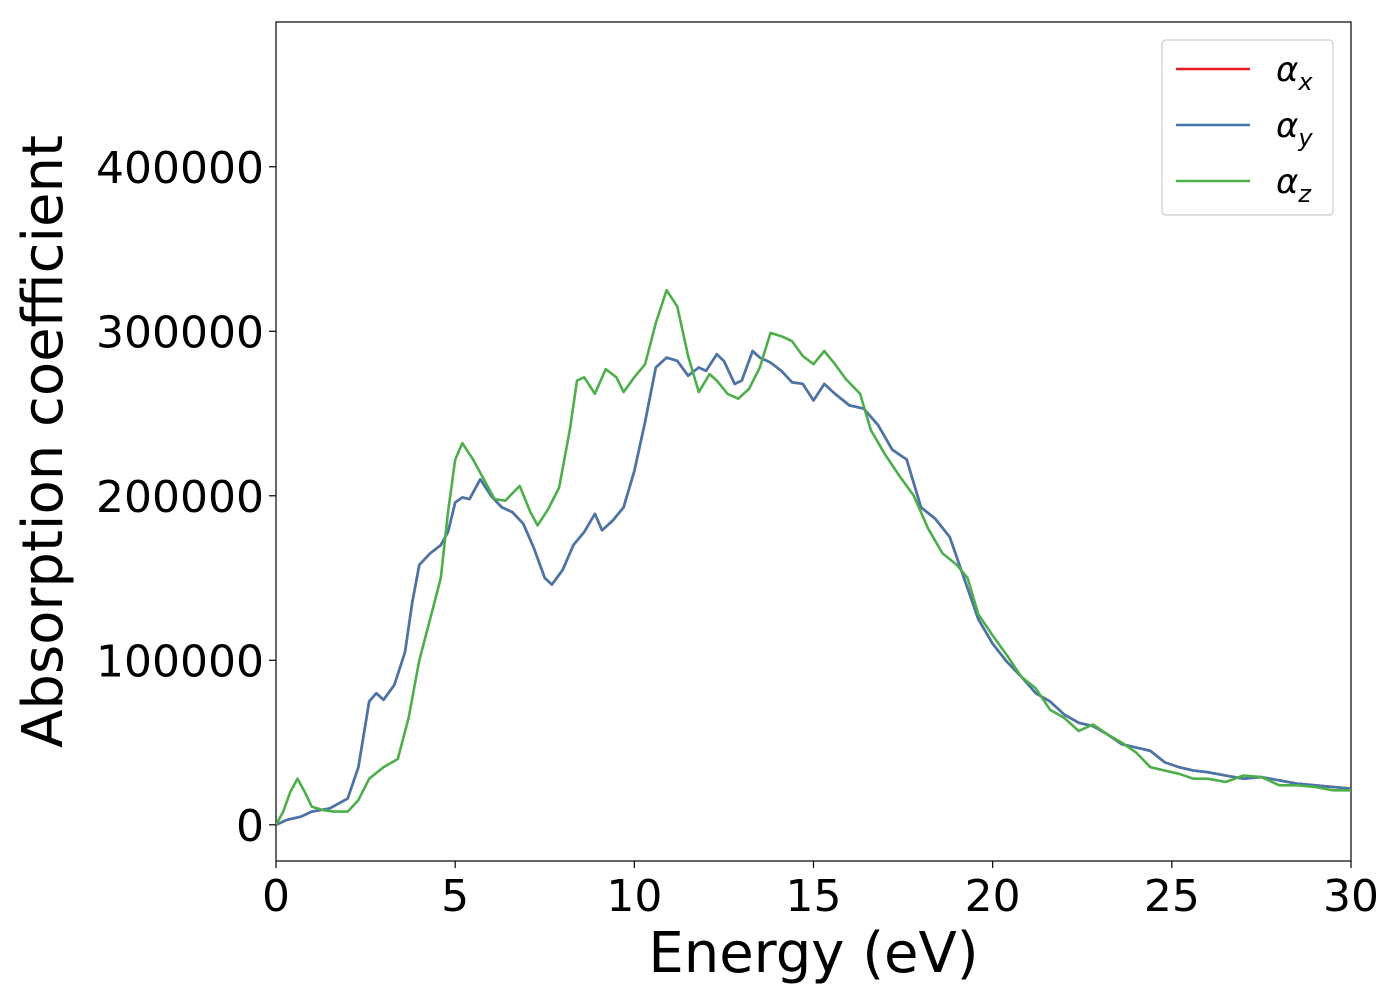  I want to click on y-tick-label: 0, so click(250, 826).